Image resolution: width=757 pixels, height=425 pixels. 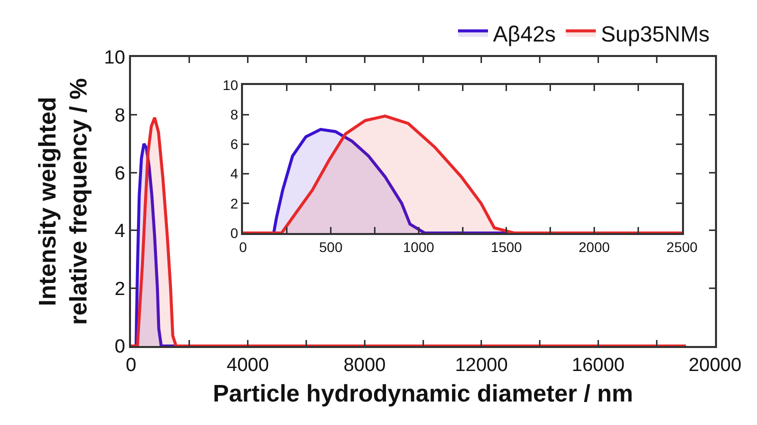 I want to click on legend-label: Sup35NMs, so click(x=655, y=33).